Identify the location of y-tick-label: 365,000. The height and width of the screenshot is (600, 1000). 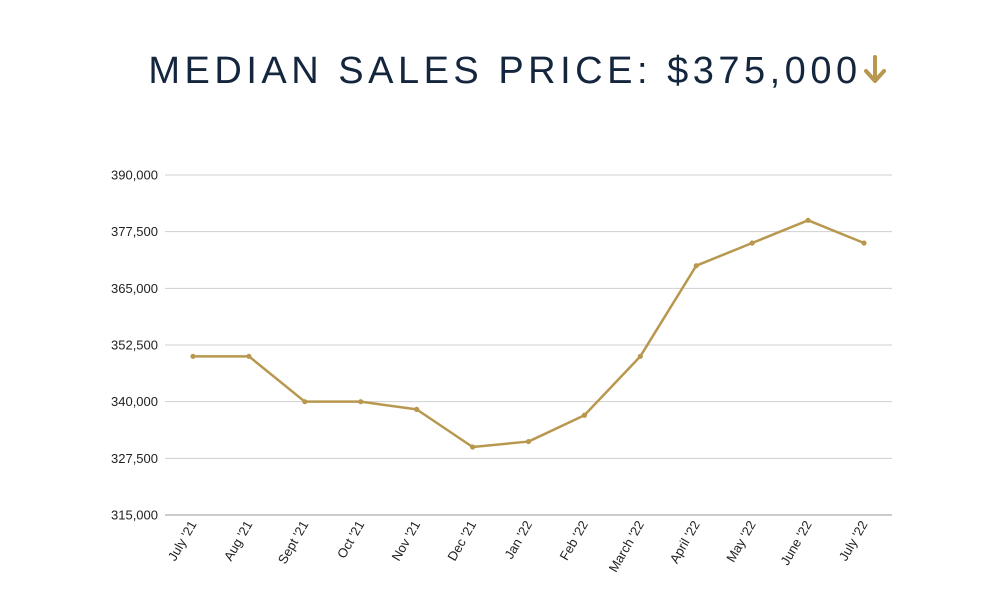
(134, 288).